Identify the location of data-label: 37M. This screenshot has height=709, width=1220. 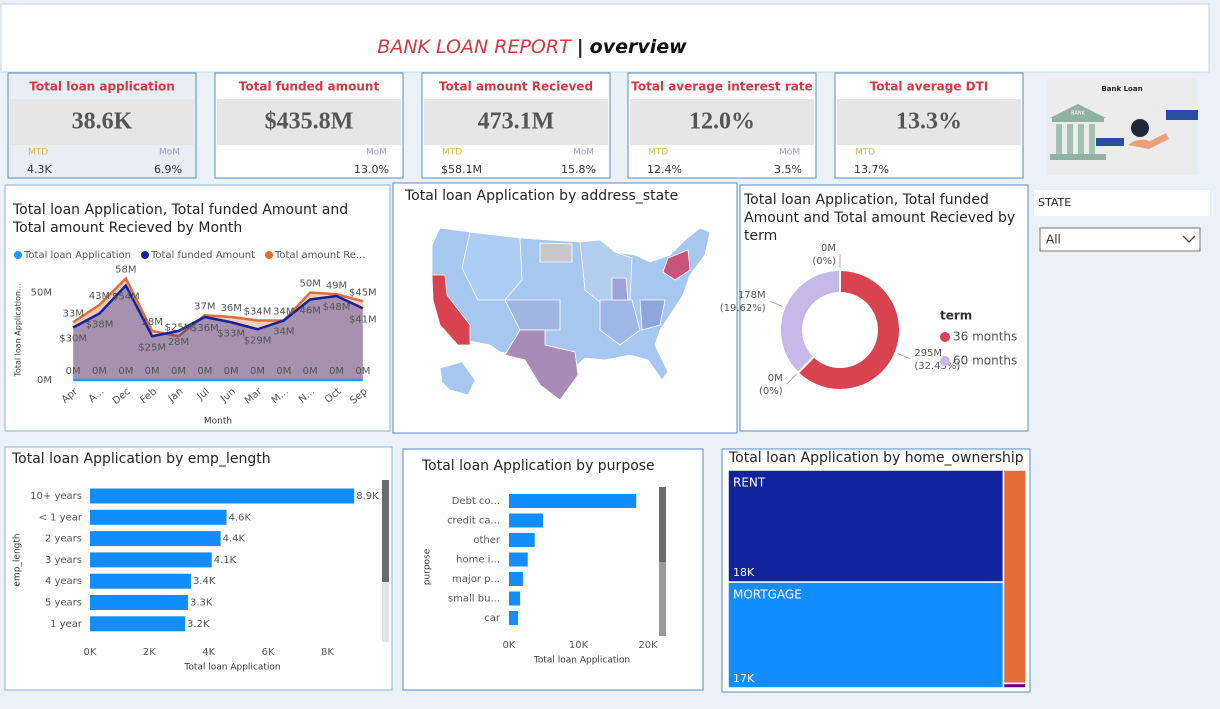
(204, 306).